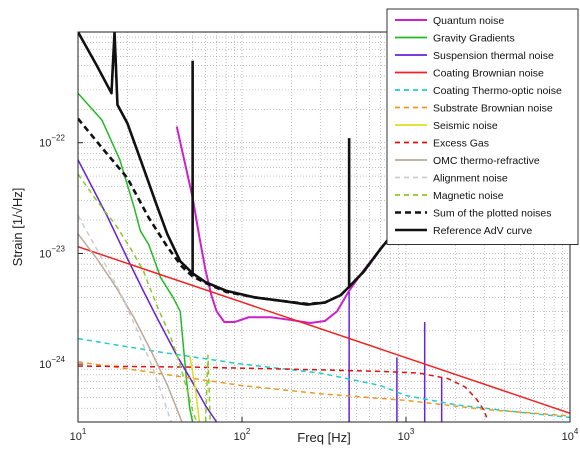 This screenshot has width=580, height=457. I want to click on legend-entry-label: OMC thermo-refractive, so click(486, 161).